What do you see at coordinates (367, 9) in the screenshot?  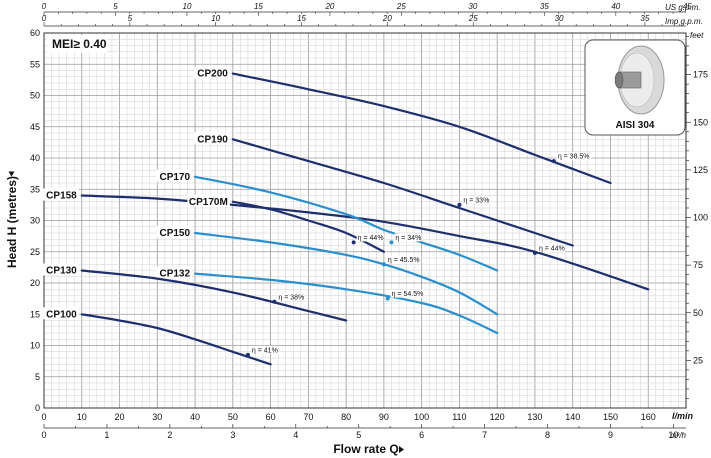 I see `us-gpm-axis: 0 5 10 15 20 25 30 35 40 45` at bounding box center [367, 9].